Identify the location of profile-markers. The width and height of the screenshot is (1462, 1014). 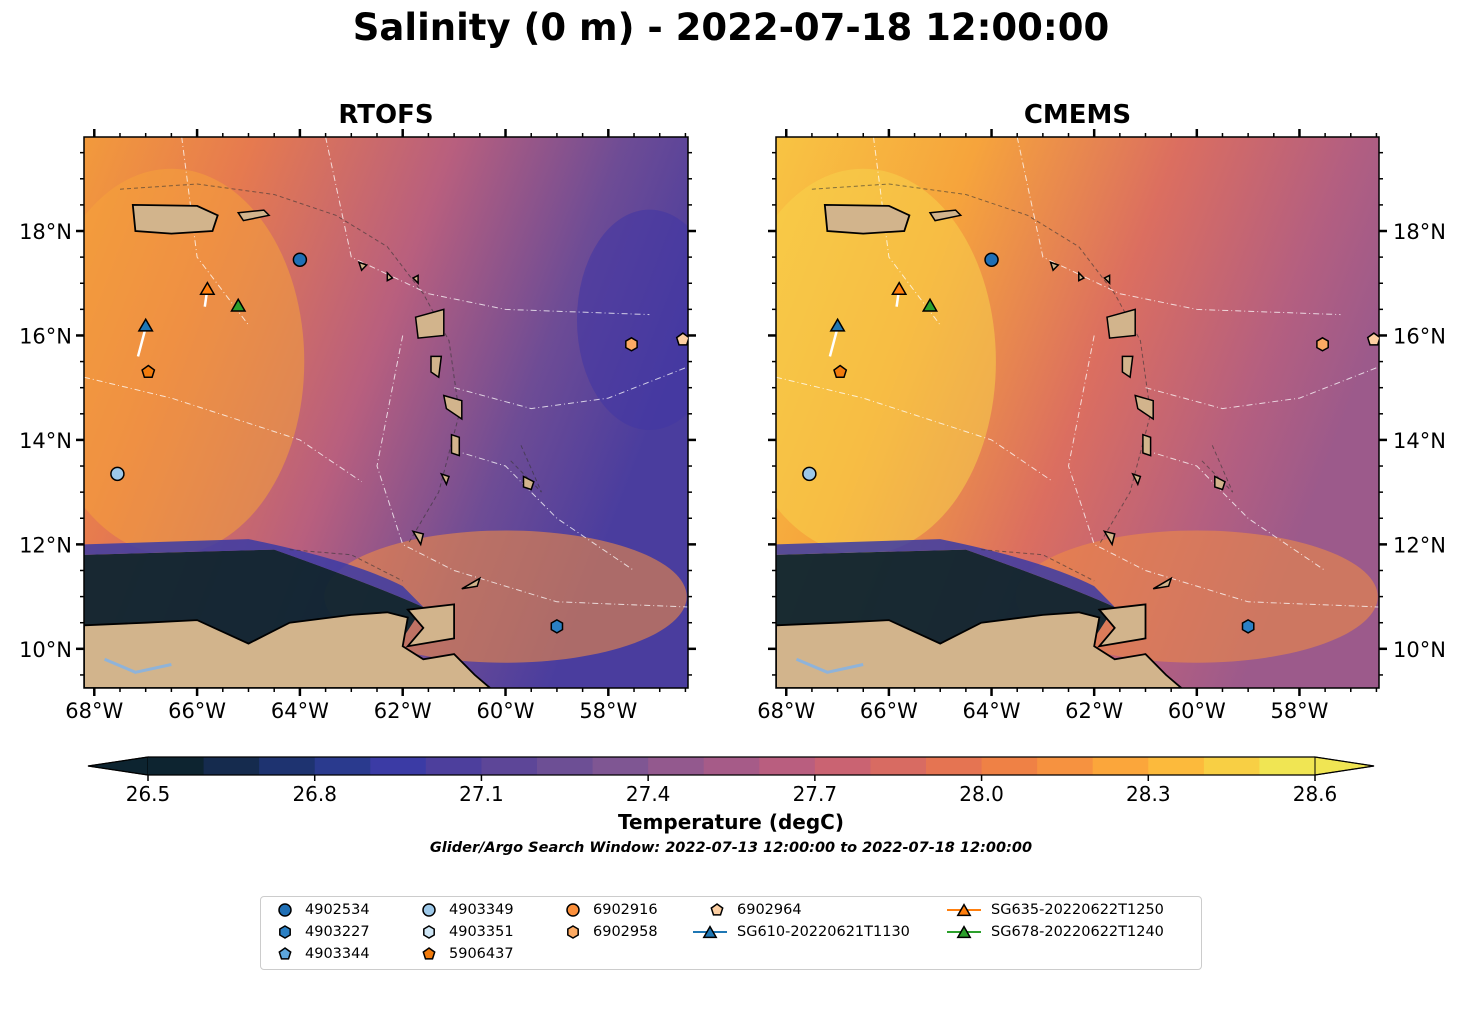
(399, 443).